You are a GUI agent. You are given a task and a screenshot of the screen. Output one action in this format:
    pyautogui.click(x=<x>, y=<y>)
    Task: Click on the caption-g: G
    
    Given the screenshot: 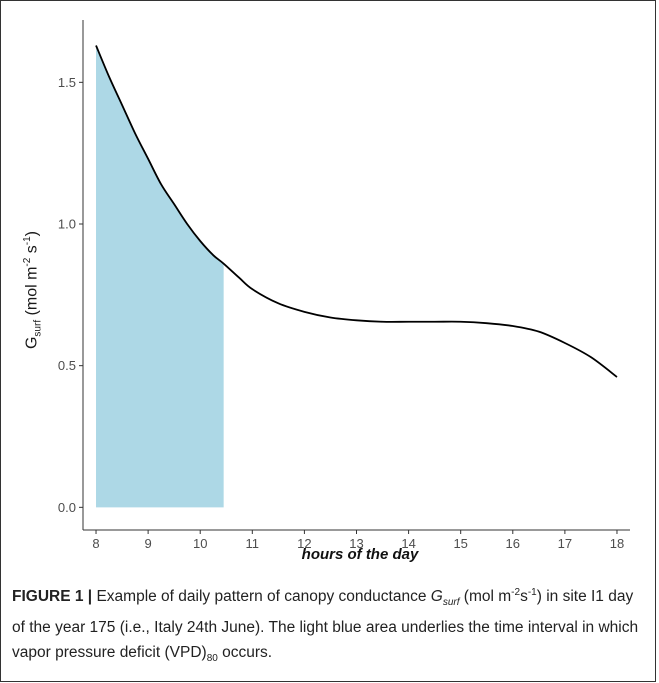 What is the action you would take?
    pyautogui.click(x=436, y=597)
    